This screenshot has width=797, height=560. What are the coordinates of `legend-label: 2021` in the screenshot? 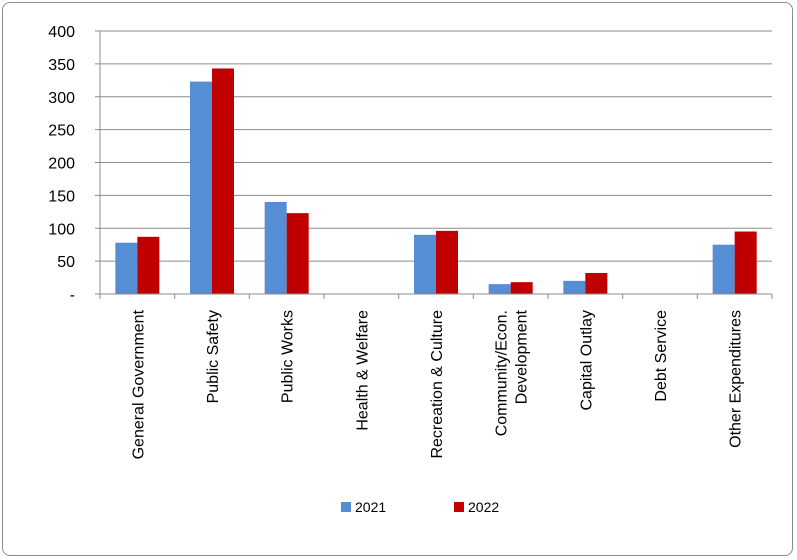 It's located at (370, 507).